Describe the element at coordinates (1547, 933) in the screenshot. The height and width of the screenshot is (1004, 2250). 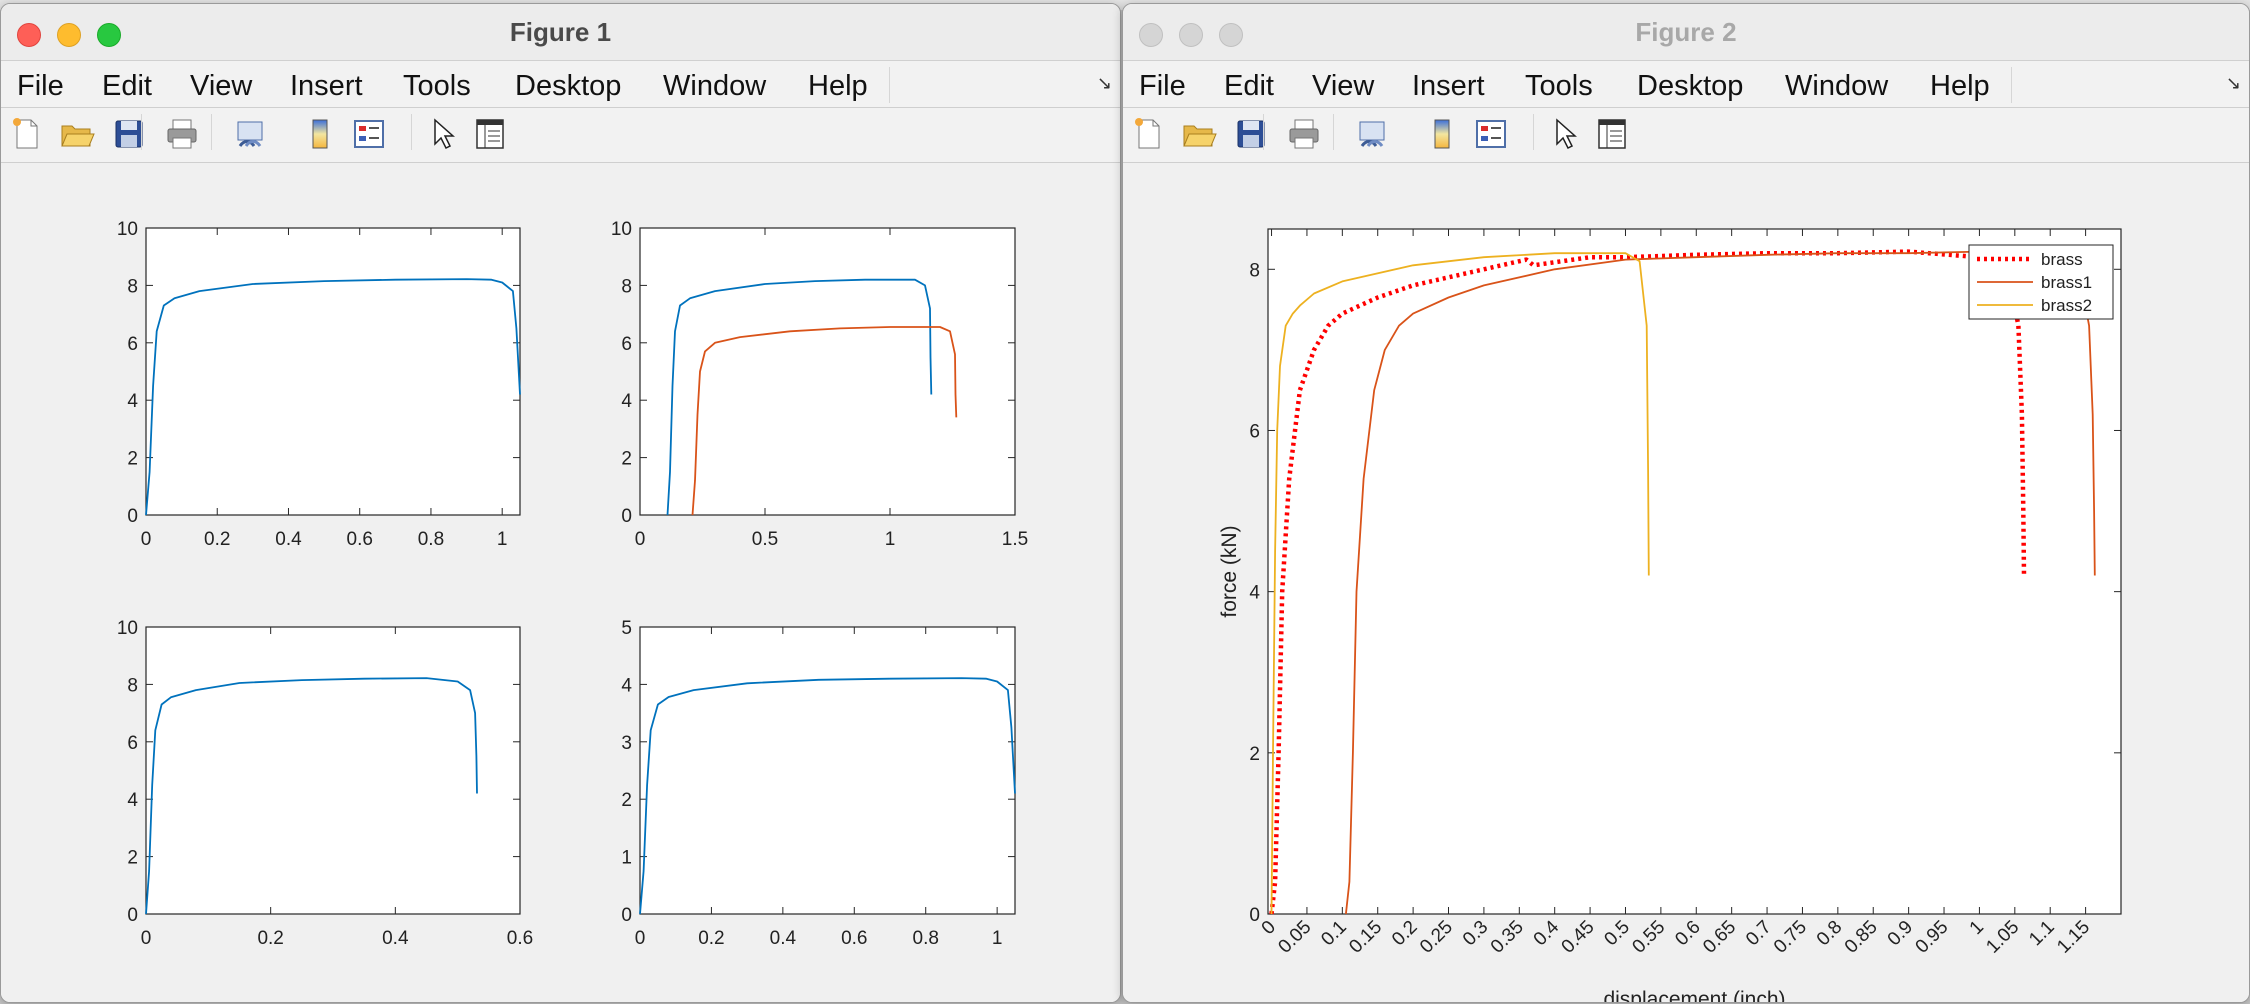
I see `x-tick-label: 0.4` at that location.